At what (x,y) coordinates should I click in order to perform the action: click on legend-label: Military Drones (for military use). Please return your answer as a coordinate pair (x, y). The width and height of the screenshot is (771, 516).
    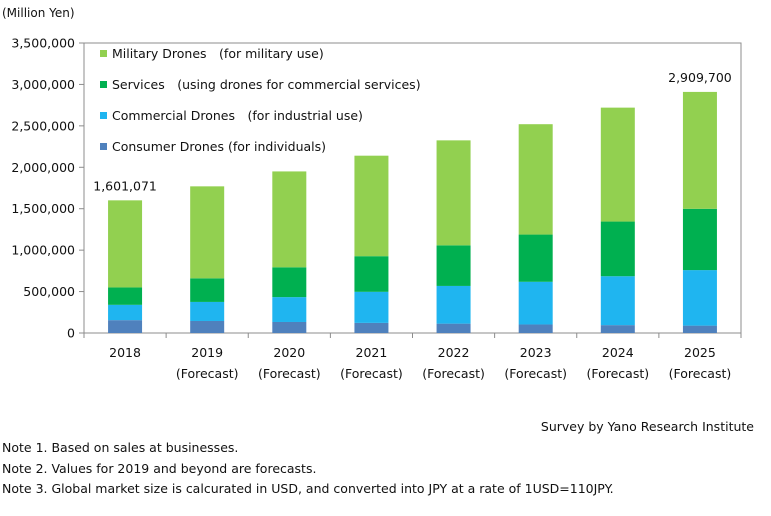
    Looking at the image, I should click on (218, 53).